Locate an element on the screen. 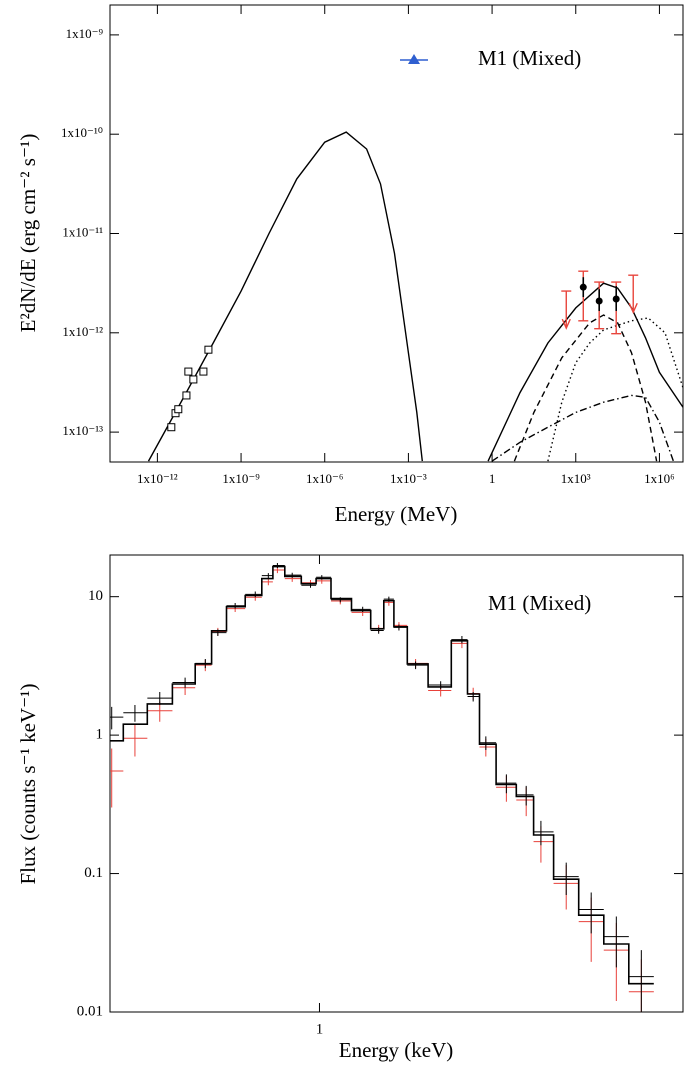 This screenshot has height=1076, width=693. x-tick-label: 1x10³ is located at coordinates (576, 478).